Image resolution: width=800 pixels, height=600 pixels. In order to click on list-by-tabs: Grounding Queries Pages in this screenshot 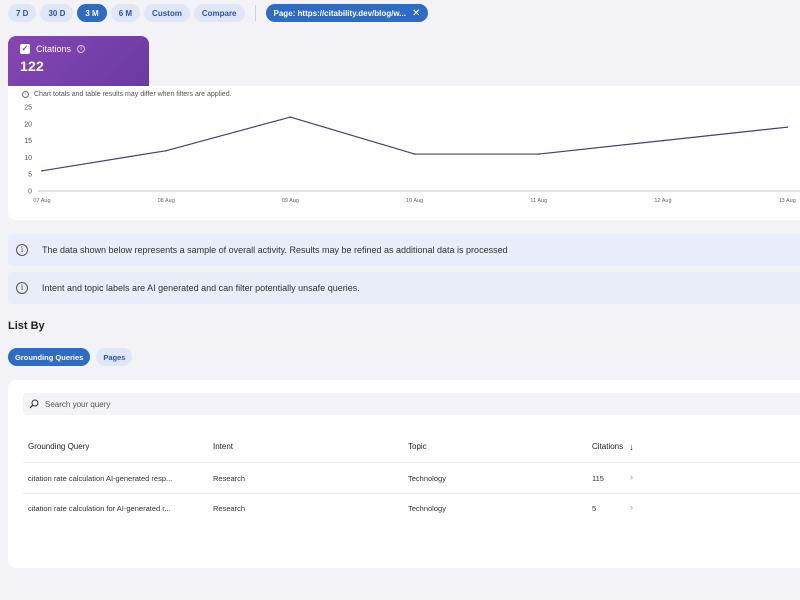, I will do `click(70, 357)`.